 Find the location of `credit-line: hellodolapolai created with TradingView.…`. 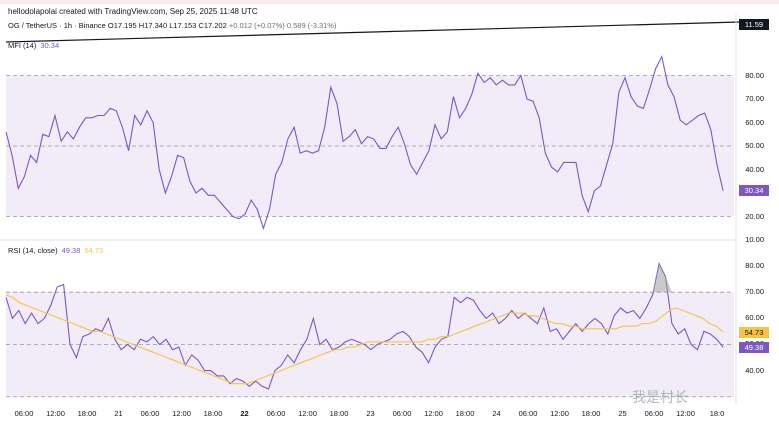

credit-line: hellodolapolai created with TradingView.… is located at coordinates (133, 11).